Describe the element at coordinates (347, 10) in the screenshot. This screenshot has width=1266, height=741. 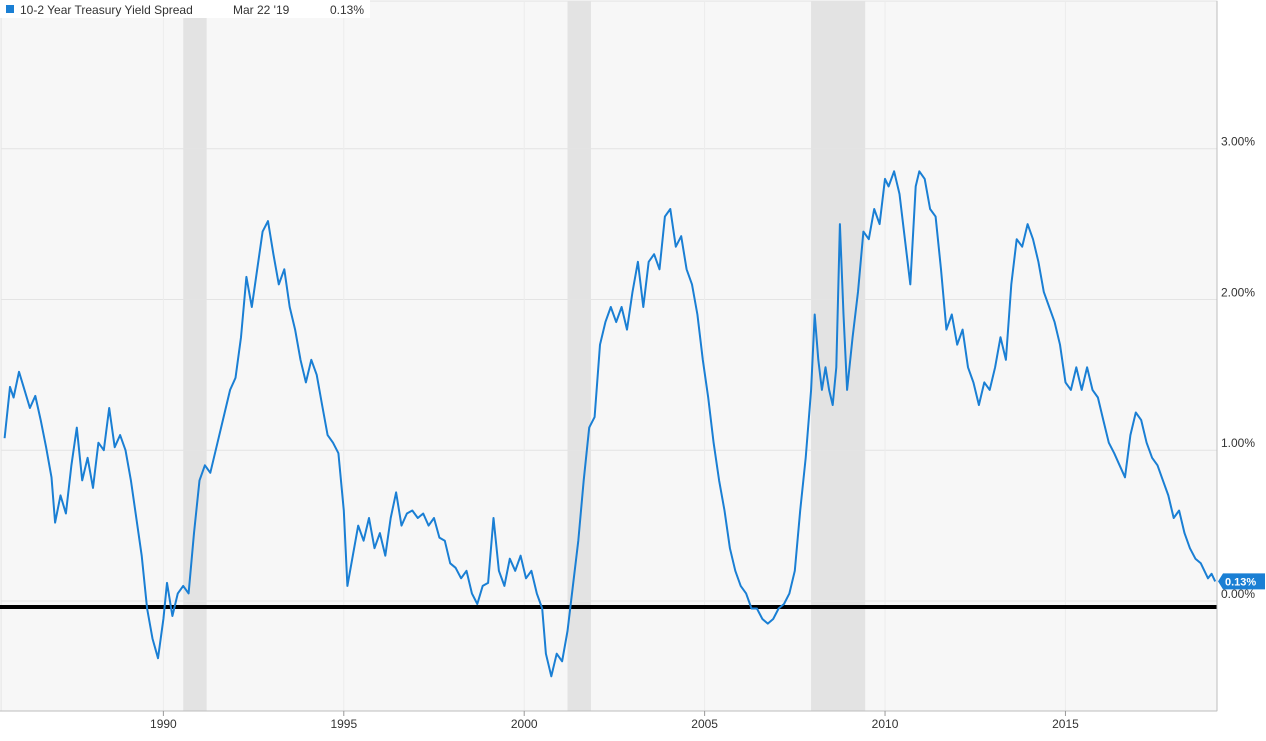
I see `legend-value: 0.13%` at that location.